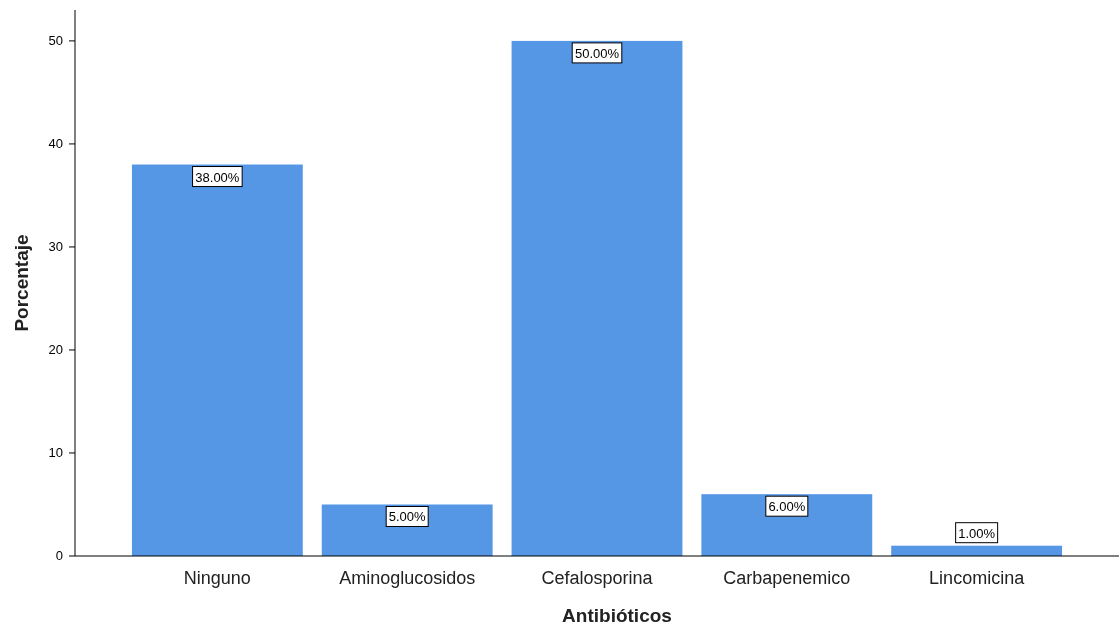 This screenshot has height=630, width=1119. I want to click on y-tick-label: 0, so click(59, 555).